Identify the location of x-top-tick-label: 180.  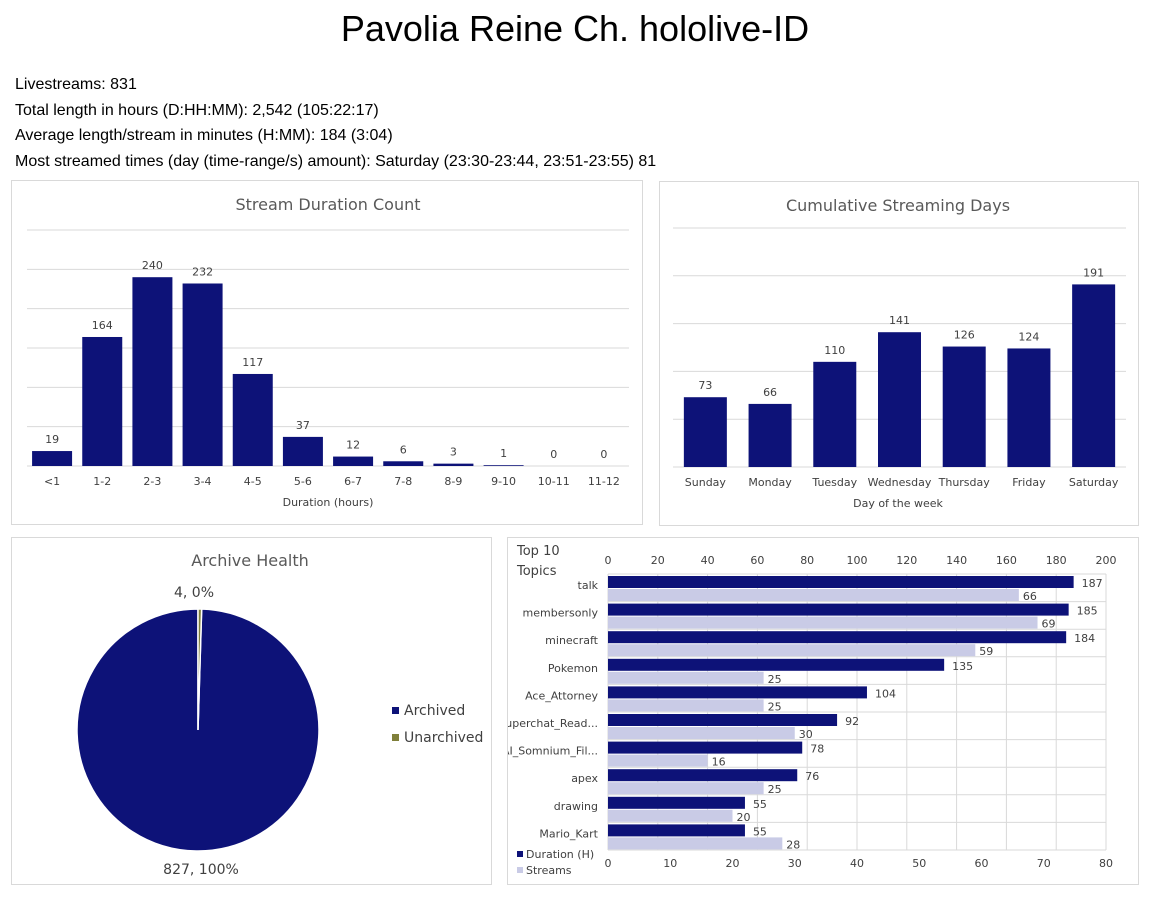
(1056, 560).